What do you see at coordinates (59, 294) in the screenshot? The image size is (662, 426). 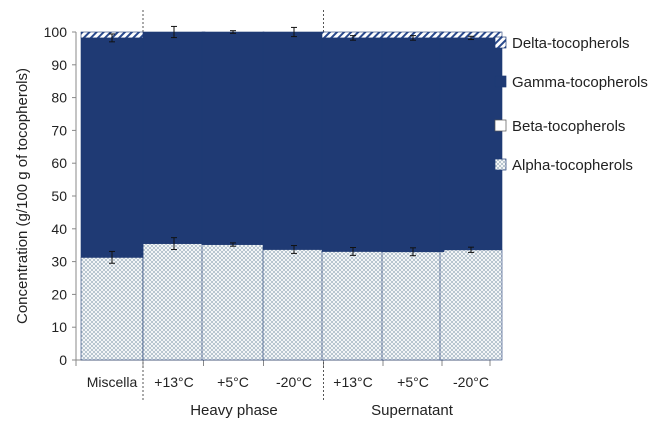 I see `y-tick-label: 20` at bounding box center [59, 294].